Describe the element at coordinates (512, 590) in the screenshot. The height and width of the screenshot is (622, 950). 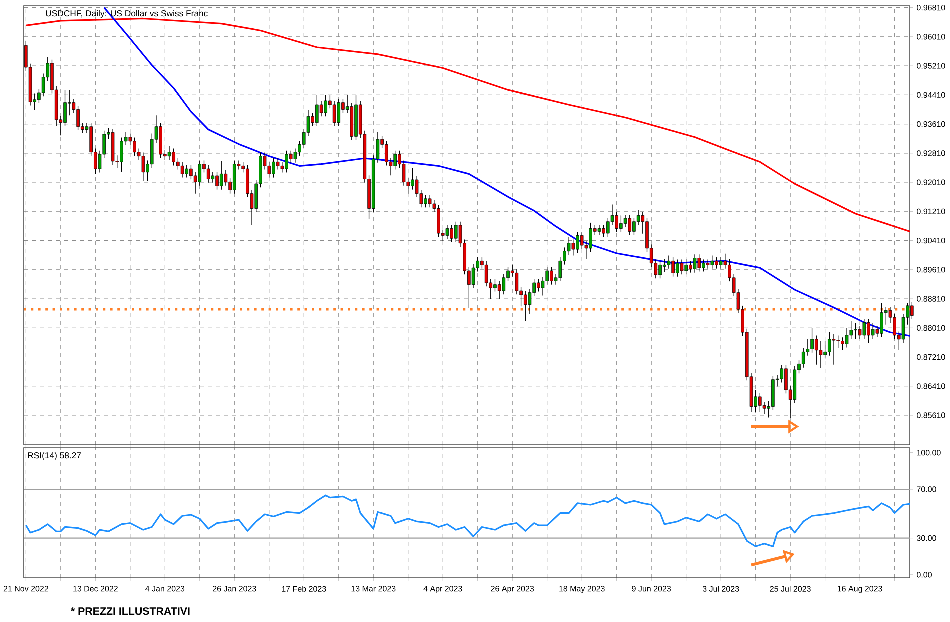
I see `x-tick-label: 26 Apr 2023` at that location.